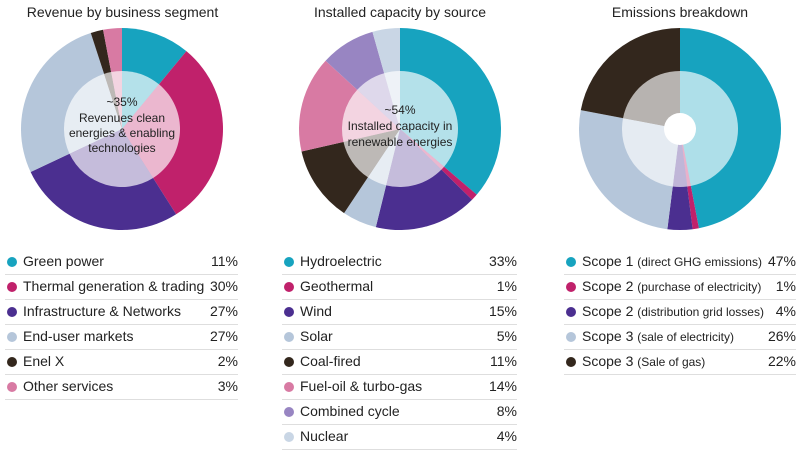 Image resolution: width=800 pixels, height=450 pixels. Describe the element at coordinates (399, 262) in the screenshot. I see `legend-item-hydroelectric: Hydroelectric 33%` at that location.